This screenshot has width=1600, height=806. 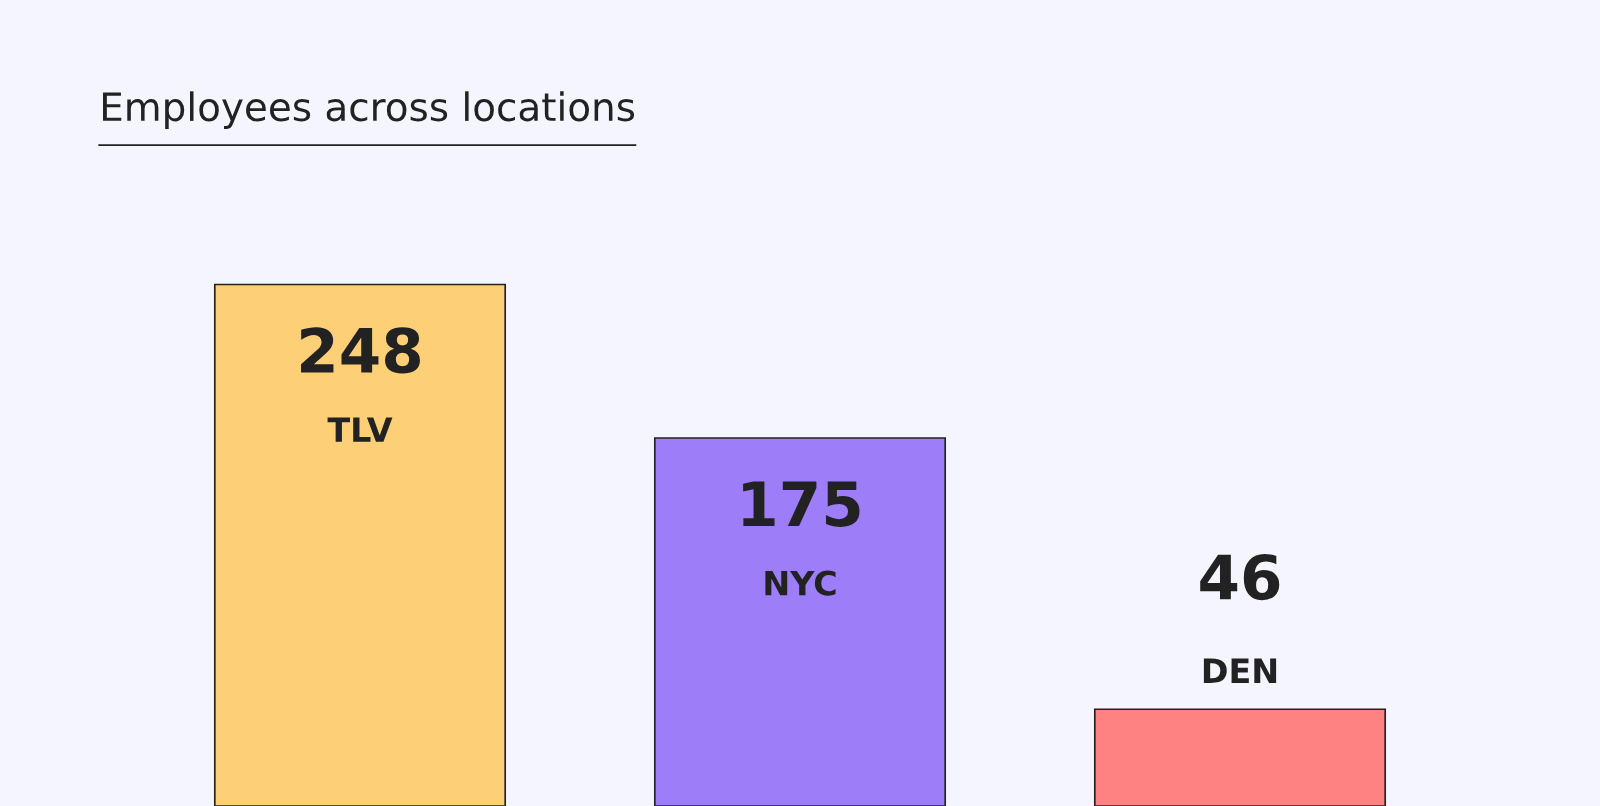 What do you see at coordinates (801, 504) in the screenshot?
I see `data-label: 175` at bounding box center [801, 504].